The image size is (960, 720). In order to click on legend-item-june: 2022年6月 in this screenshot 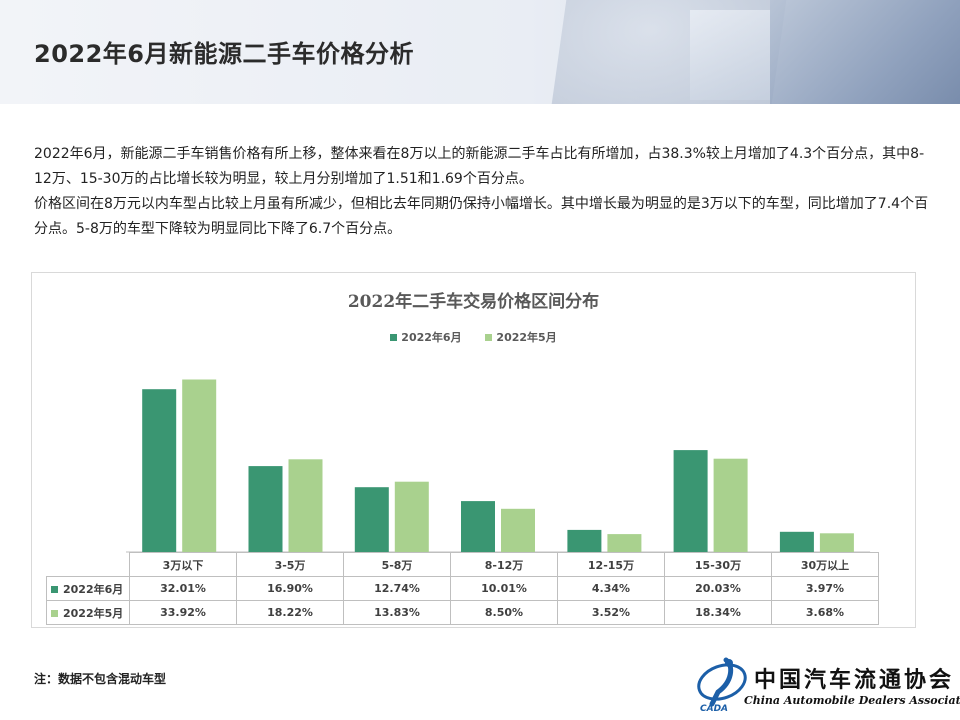, I will do `click(426, 337)`.